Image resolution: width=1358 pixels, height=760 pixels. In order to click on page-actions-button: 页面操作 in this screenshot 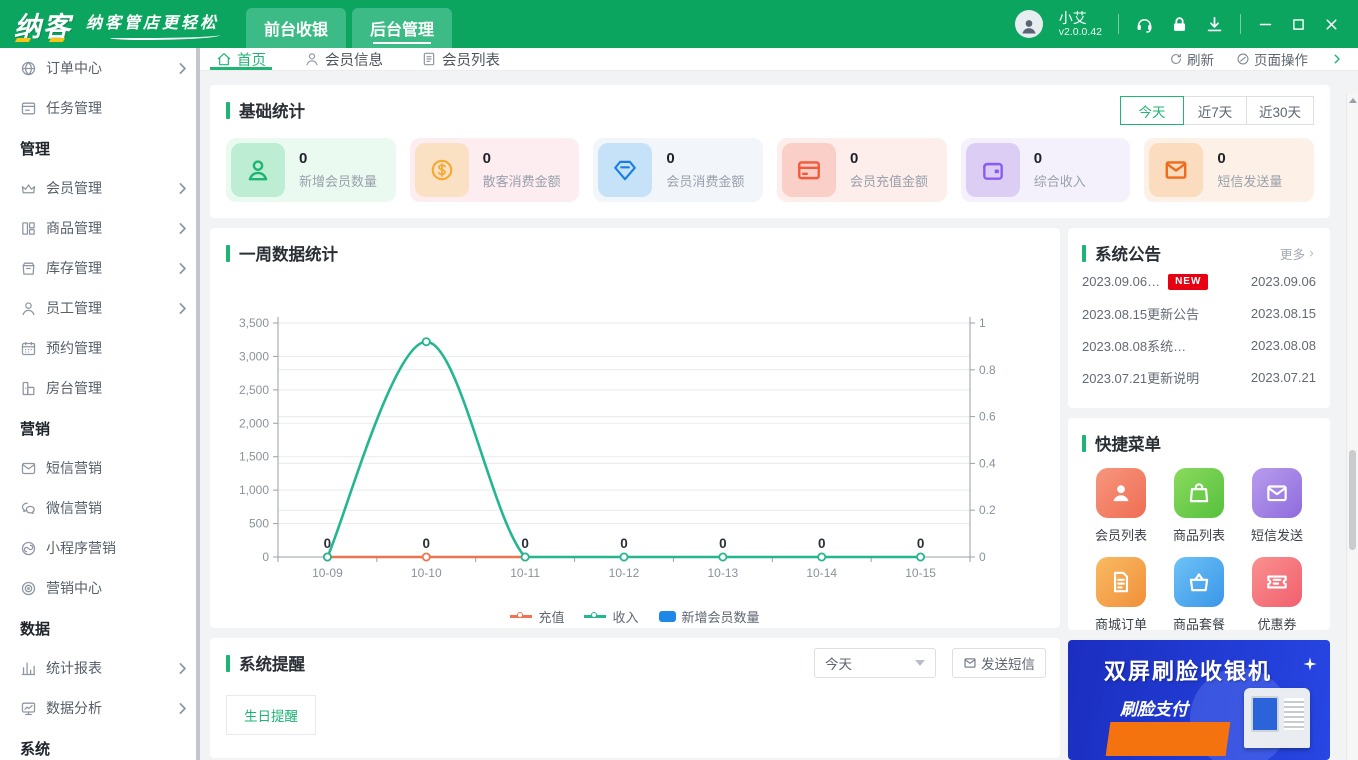, I will do `click(1272, 59)`.